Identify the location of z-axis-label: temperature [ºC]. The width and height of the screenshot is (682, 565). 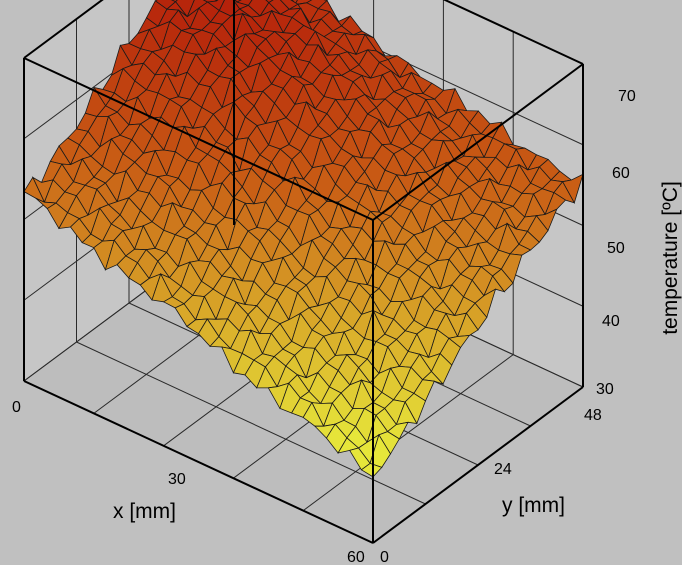
(670, 258).